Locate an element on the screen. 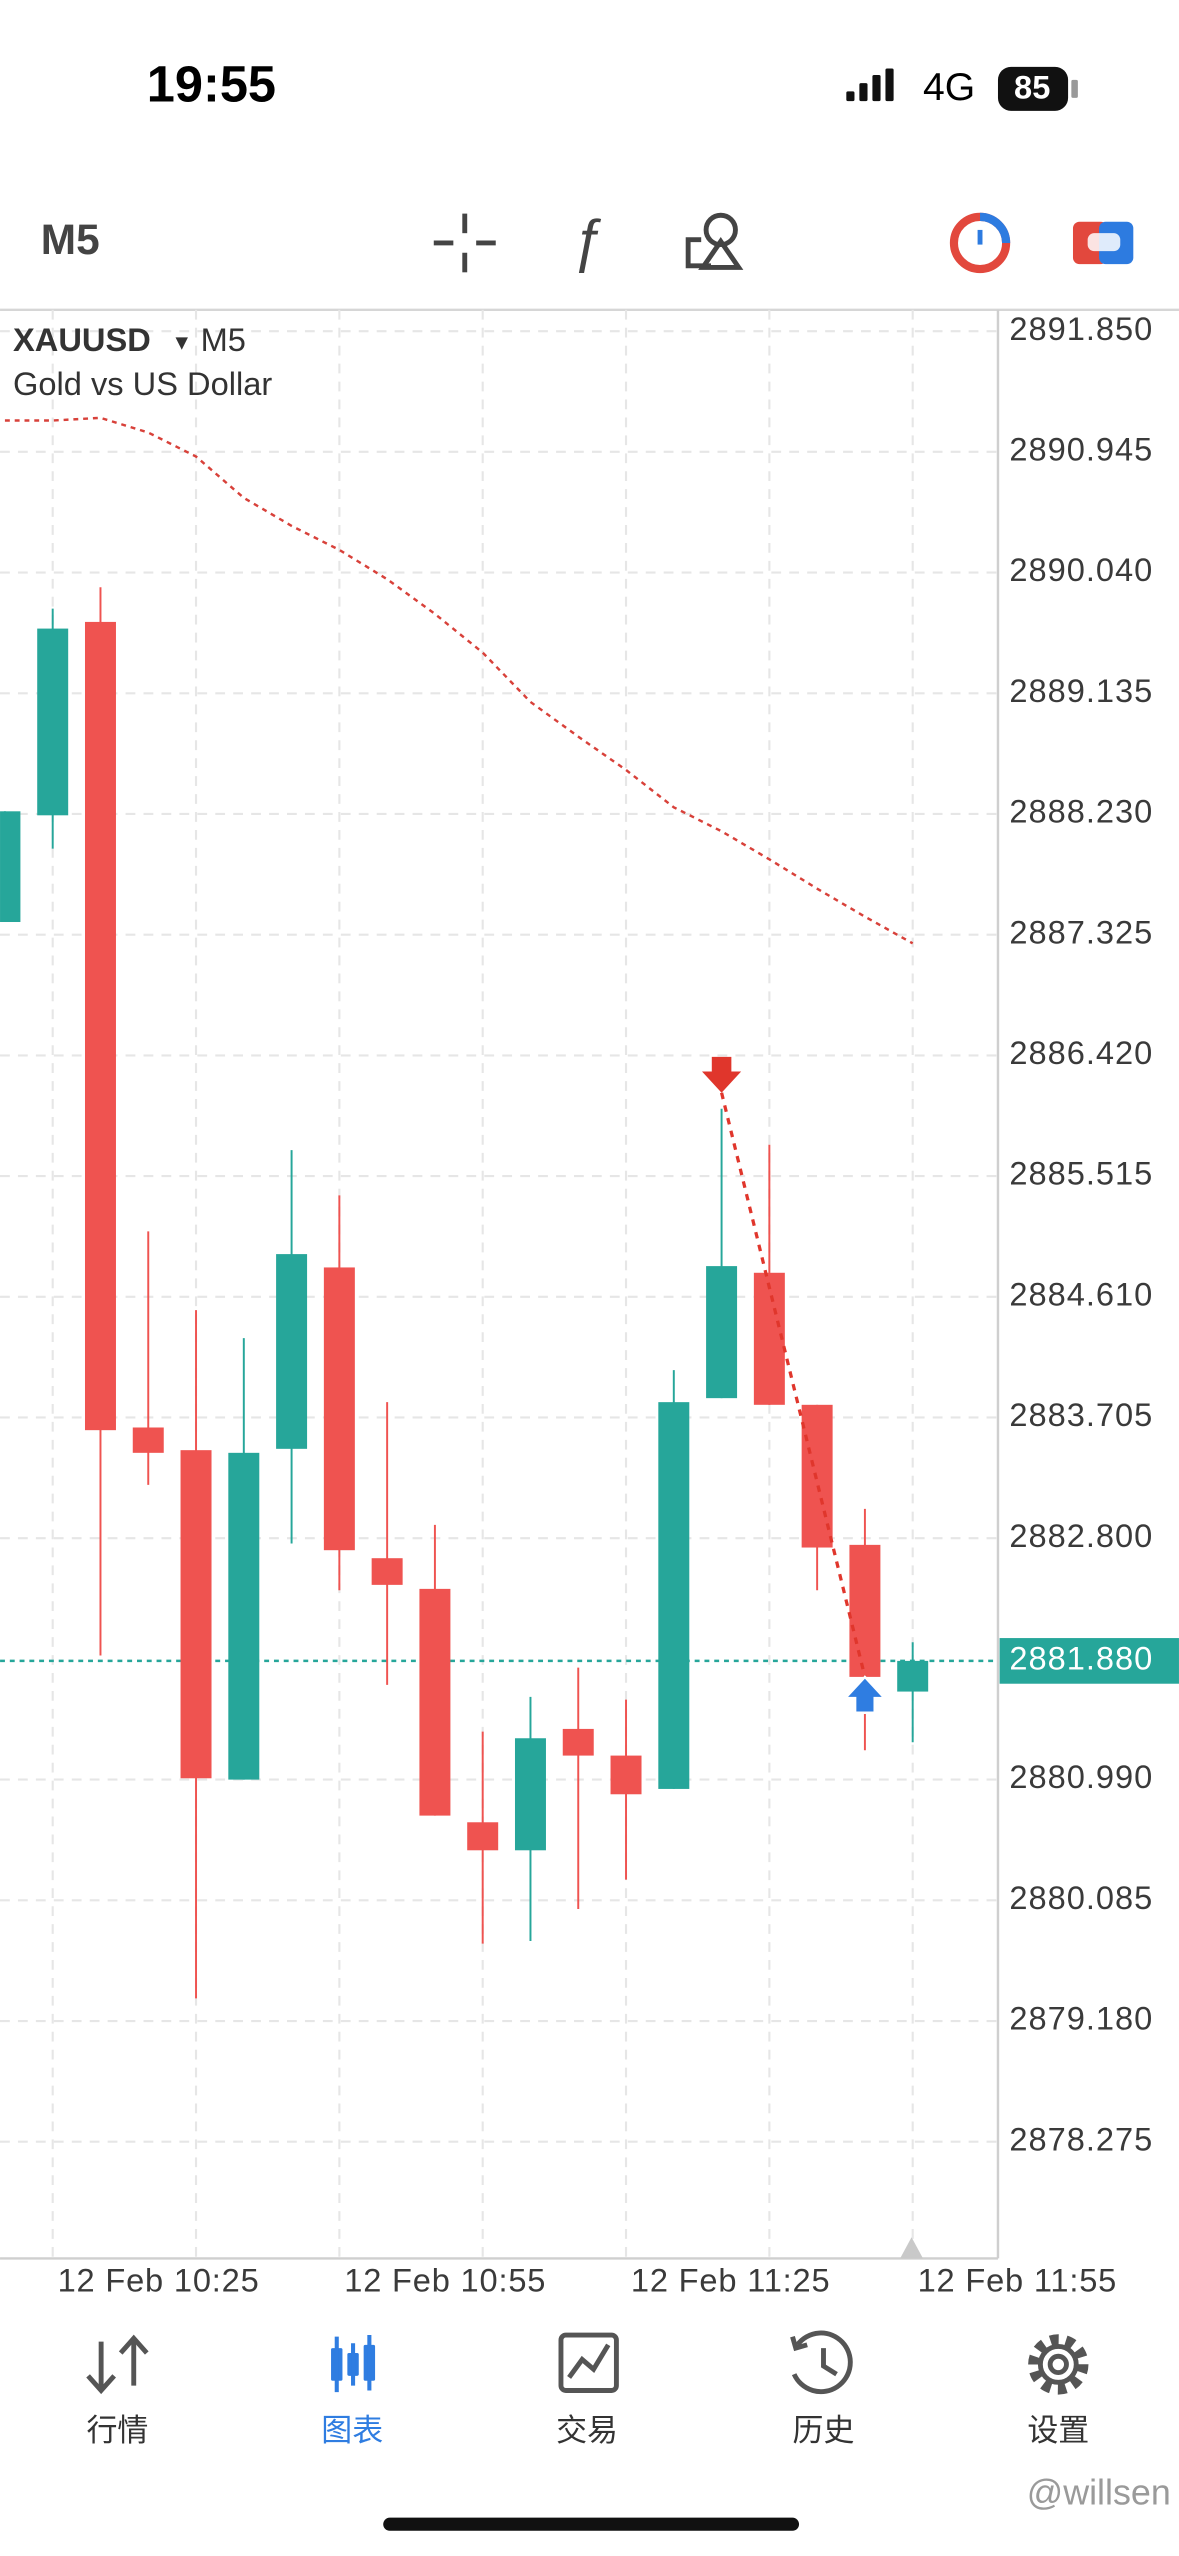 This screenshot has height=2556, width=1179. battery is located at coordinates (1033, 88).